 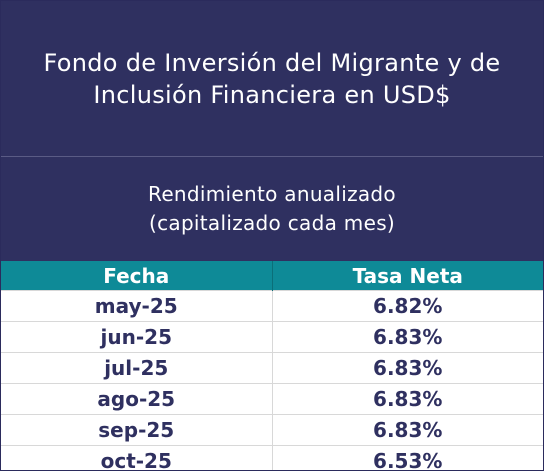 I want to click on table-row: jul-25 6.83%, so click(x=272, y=368).